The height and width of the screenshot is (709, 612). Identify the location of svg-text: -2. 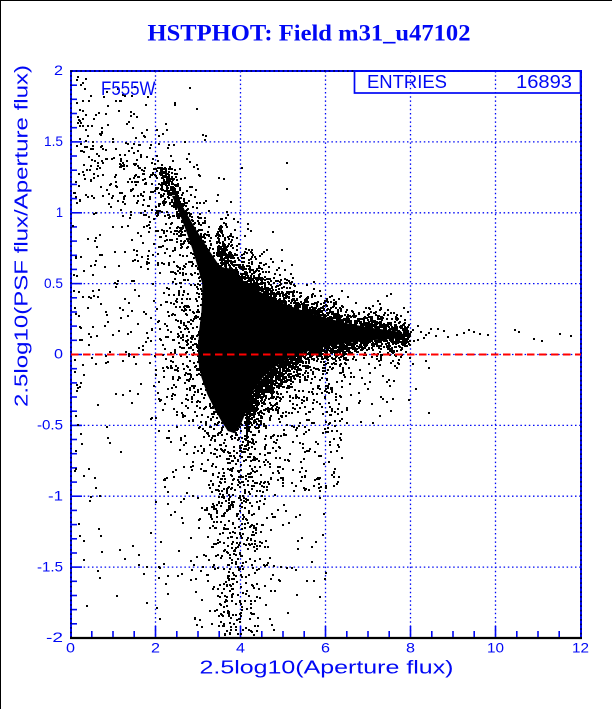
(54, 637).